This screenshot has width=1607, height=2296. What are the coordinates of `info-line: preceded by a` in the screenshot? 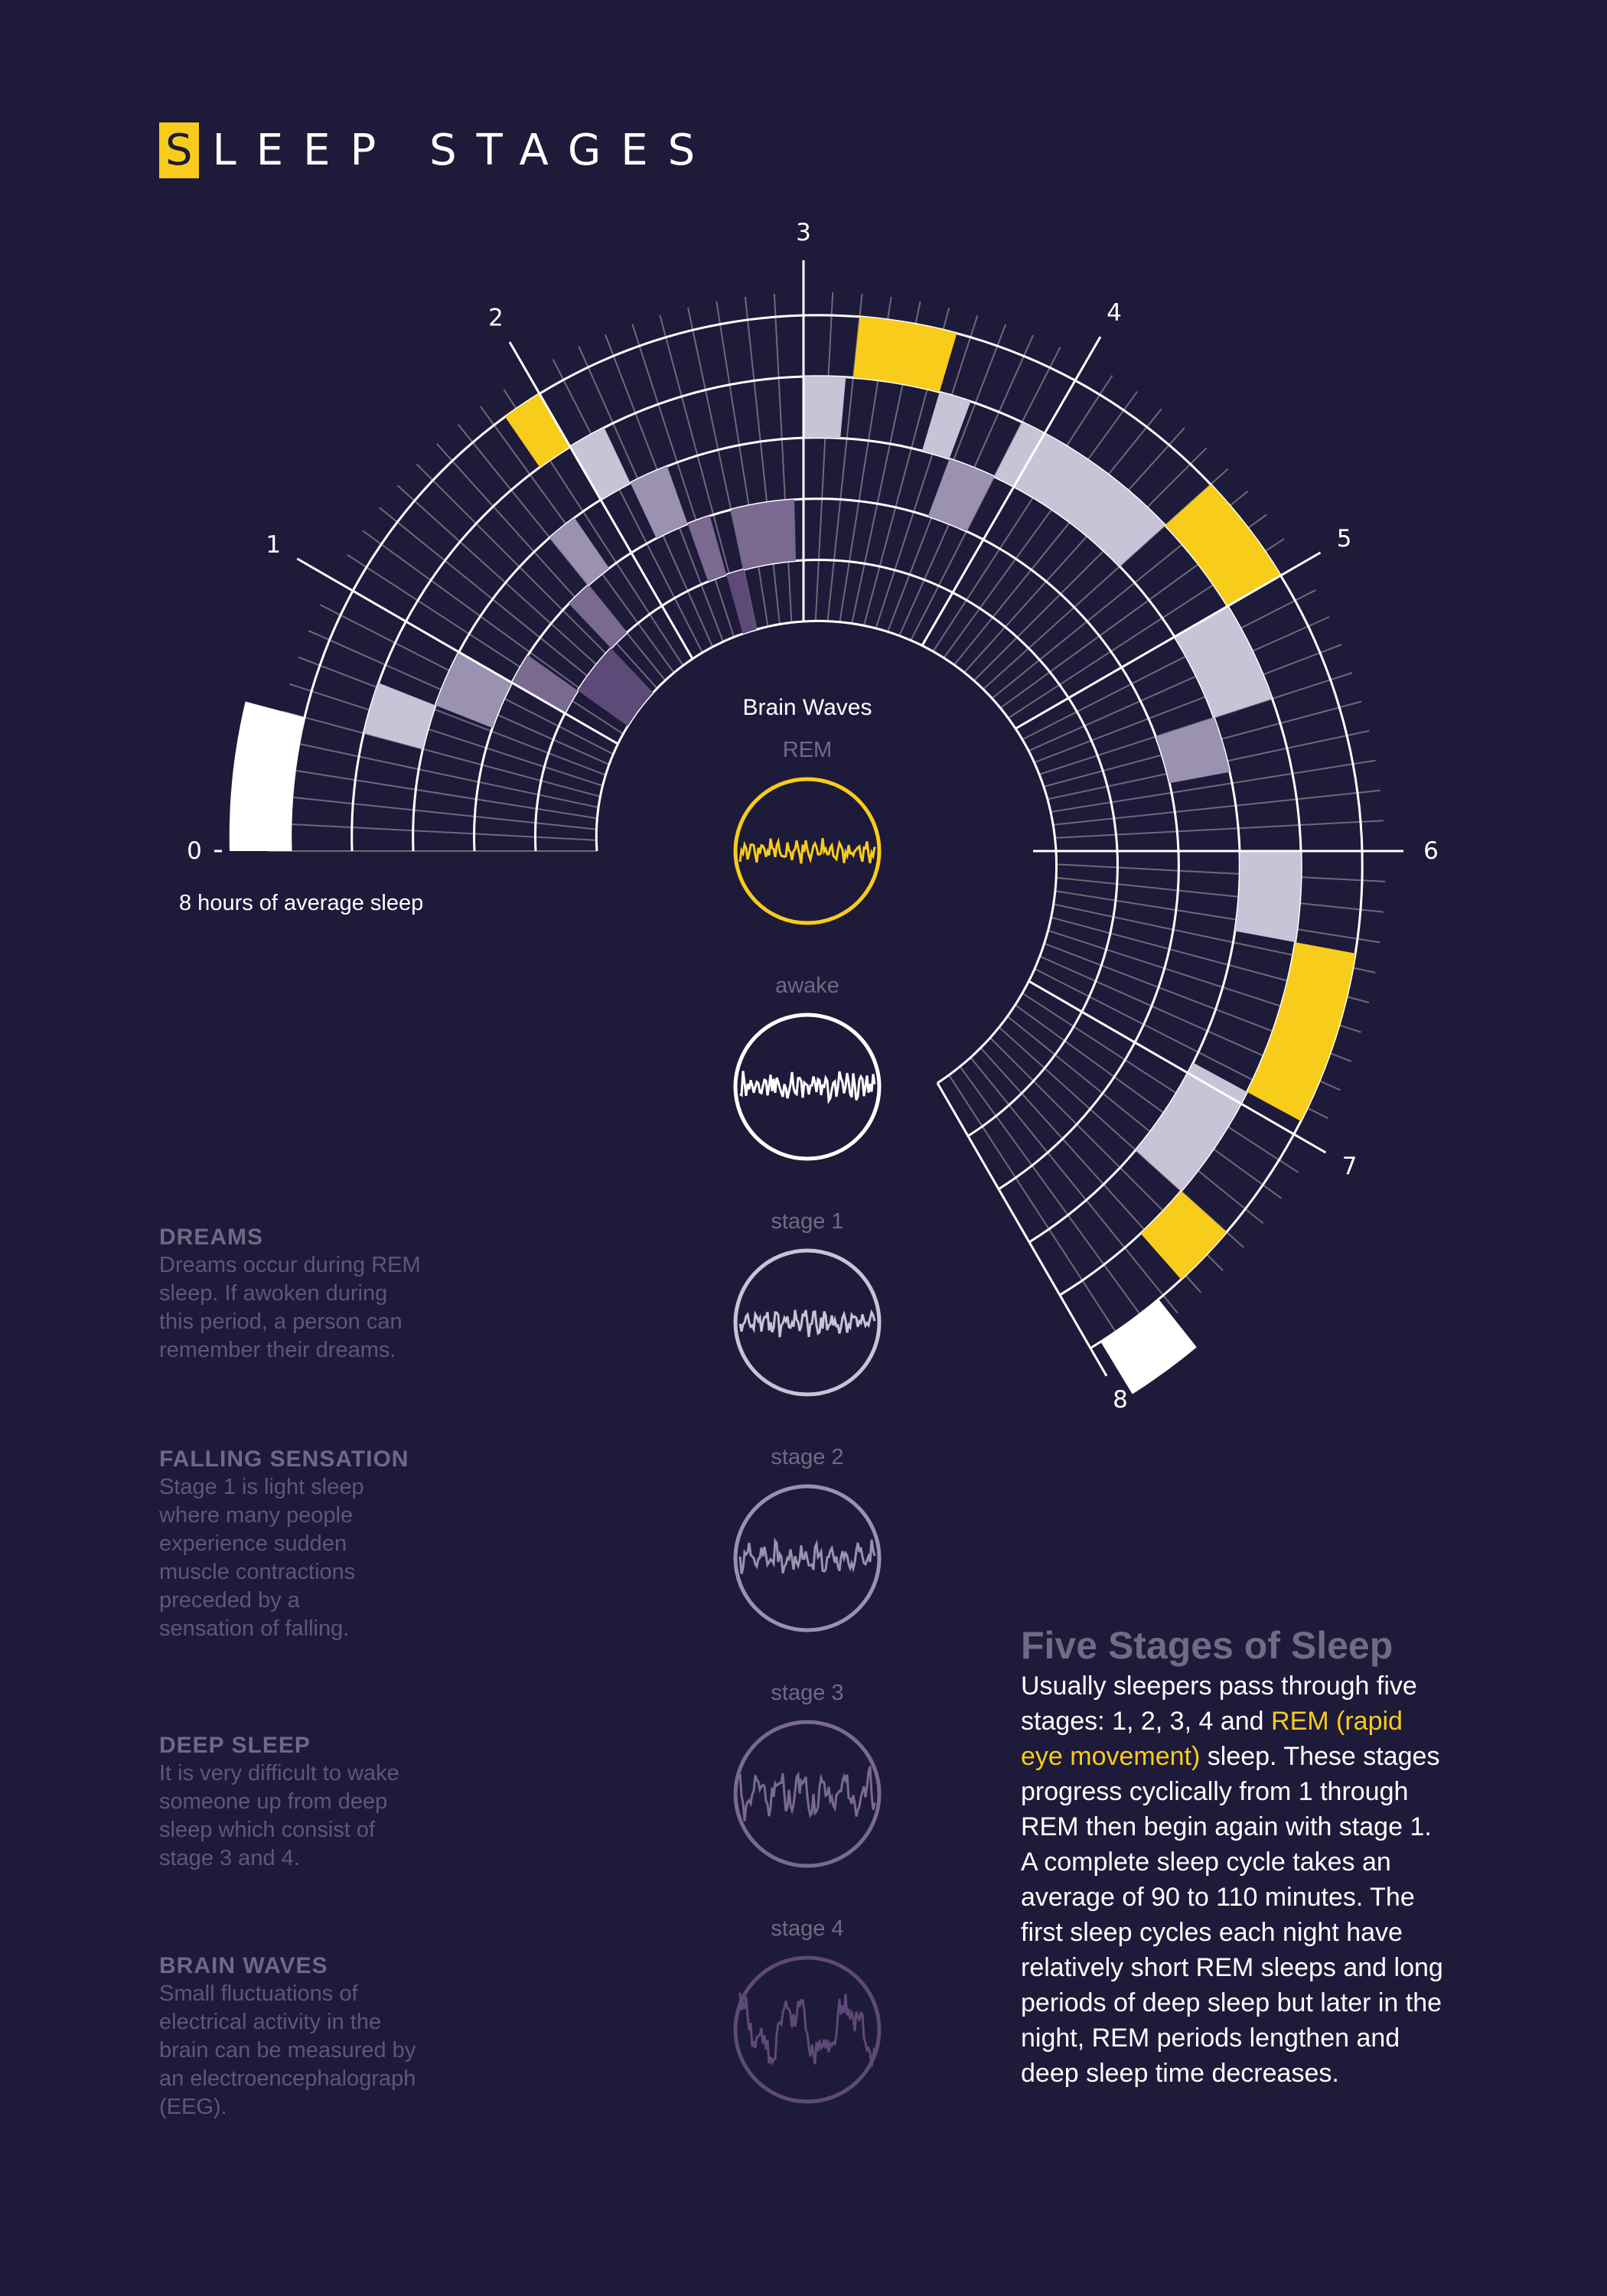 It's located at (229, 1600).